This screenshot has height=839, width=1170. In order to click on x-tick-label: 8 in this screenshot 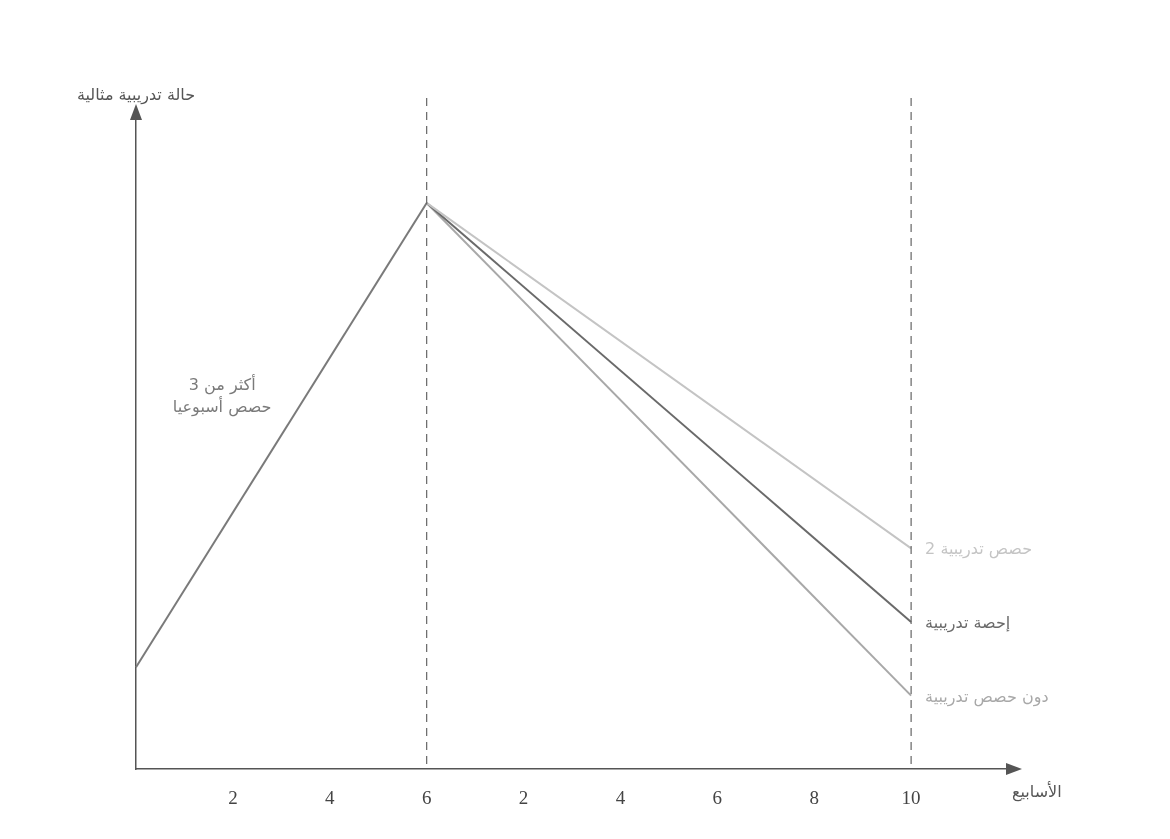, I will do `click(814, 797)`.